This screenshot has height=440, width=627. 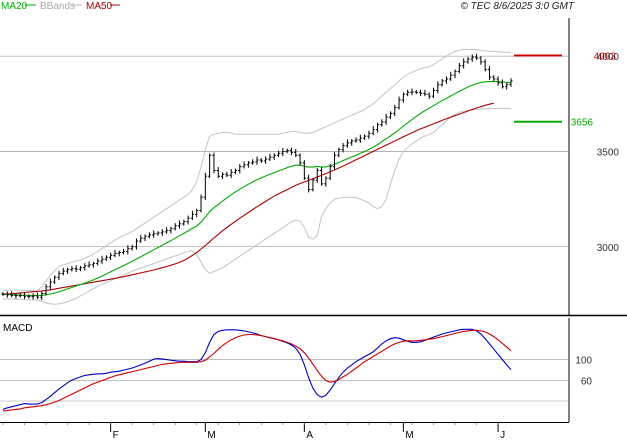 What do you see at coordinates (583, 361) in the screenshot?
I see `macd-tick-label-100: 100` at bounding box center [583, 361].